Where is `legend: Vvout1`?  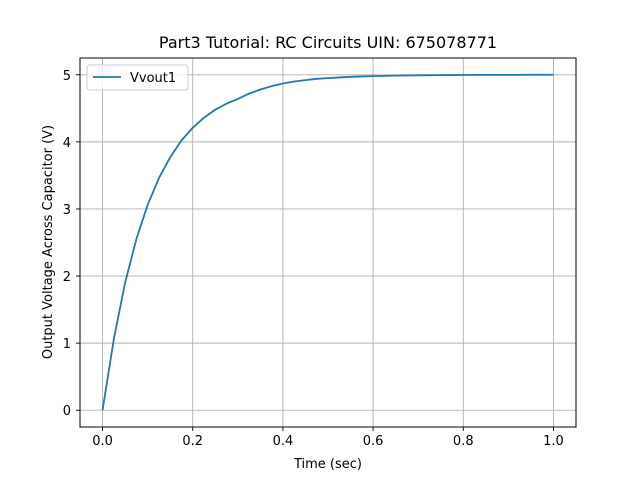 legend: Vvout1 is located at coordinates (137, 77).